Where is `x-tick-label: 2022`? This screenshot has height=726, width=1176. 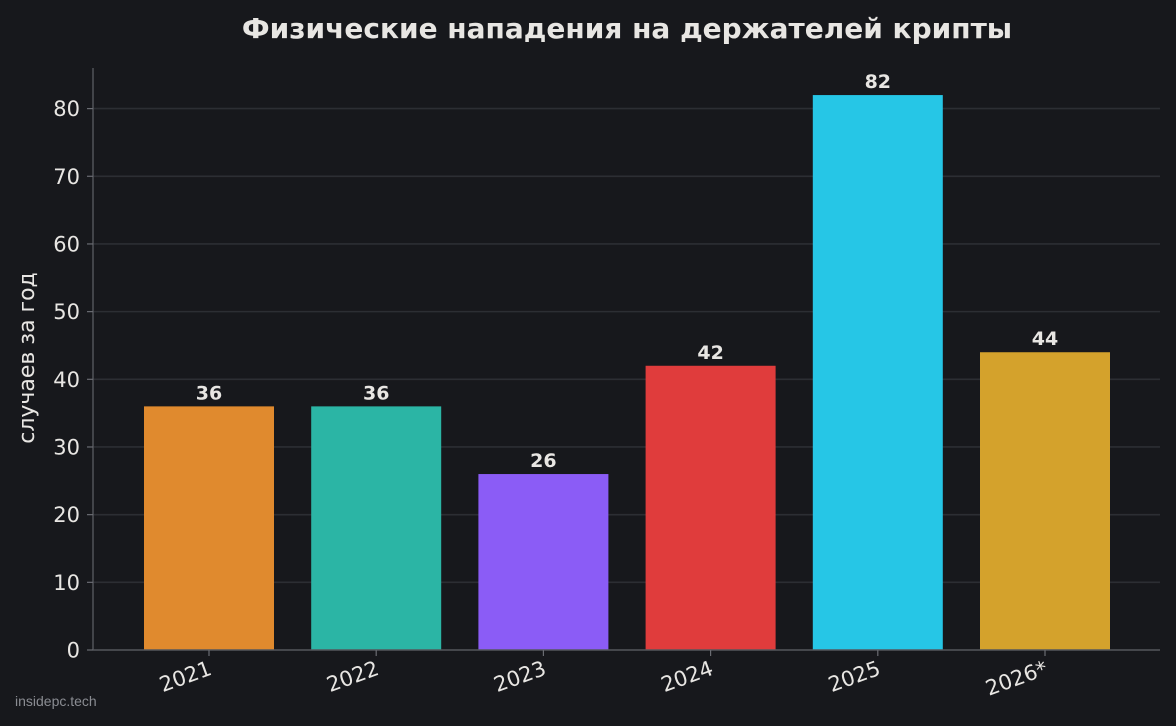 x-tick-label: 2022 is located at coordinates (352, 676).